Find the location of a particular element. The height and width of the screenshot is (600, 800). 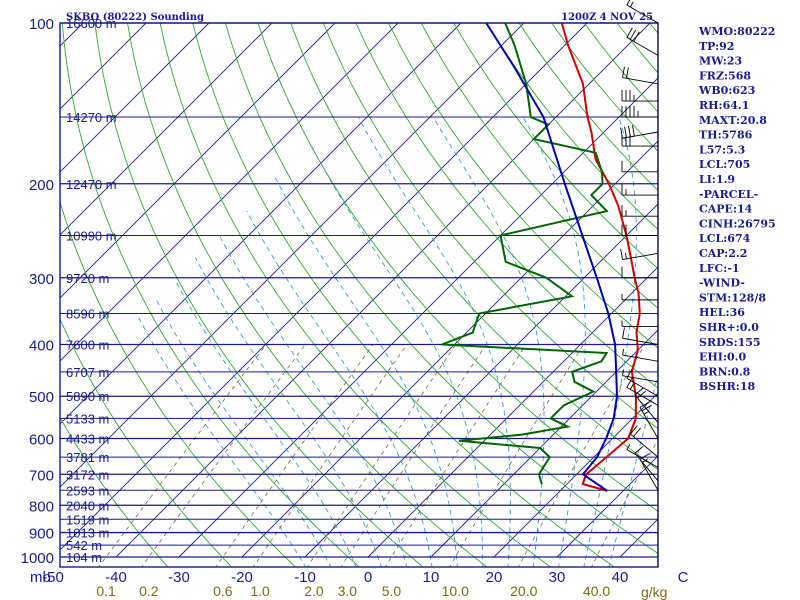

stability-index: WB0:623 is located at coordinates (726, 90).